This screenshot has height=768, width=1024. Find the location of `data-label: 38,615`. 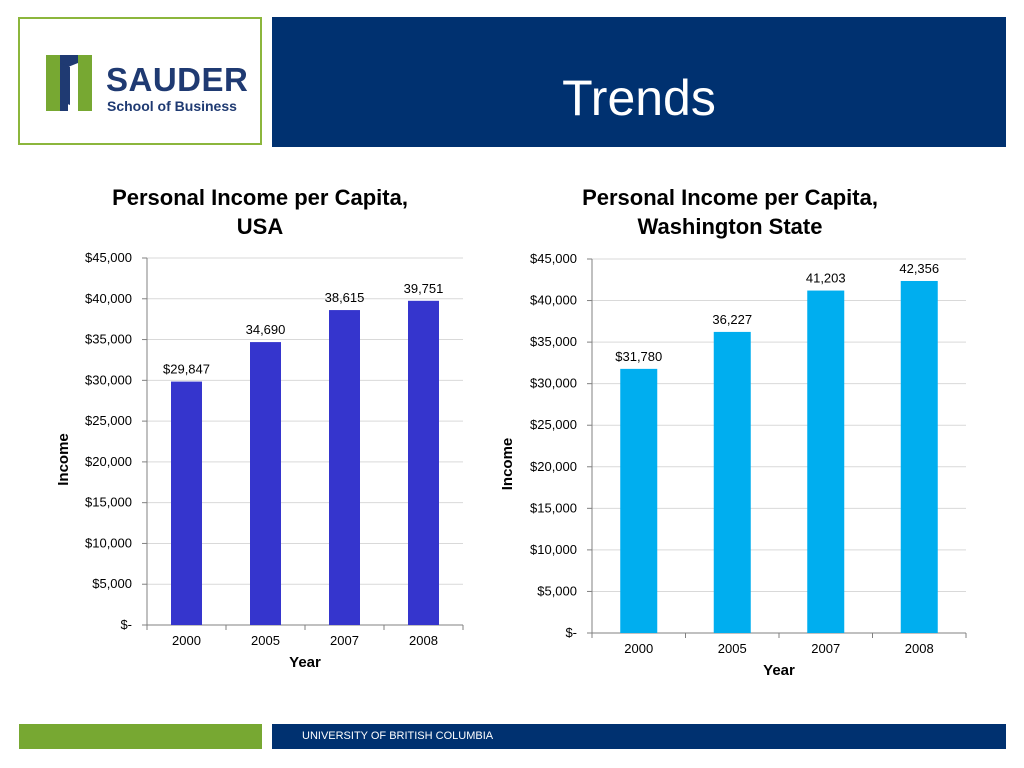

data-label: 38,615 is located at coordinates (345, 297).